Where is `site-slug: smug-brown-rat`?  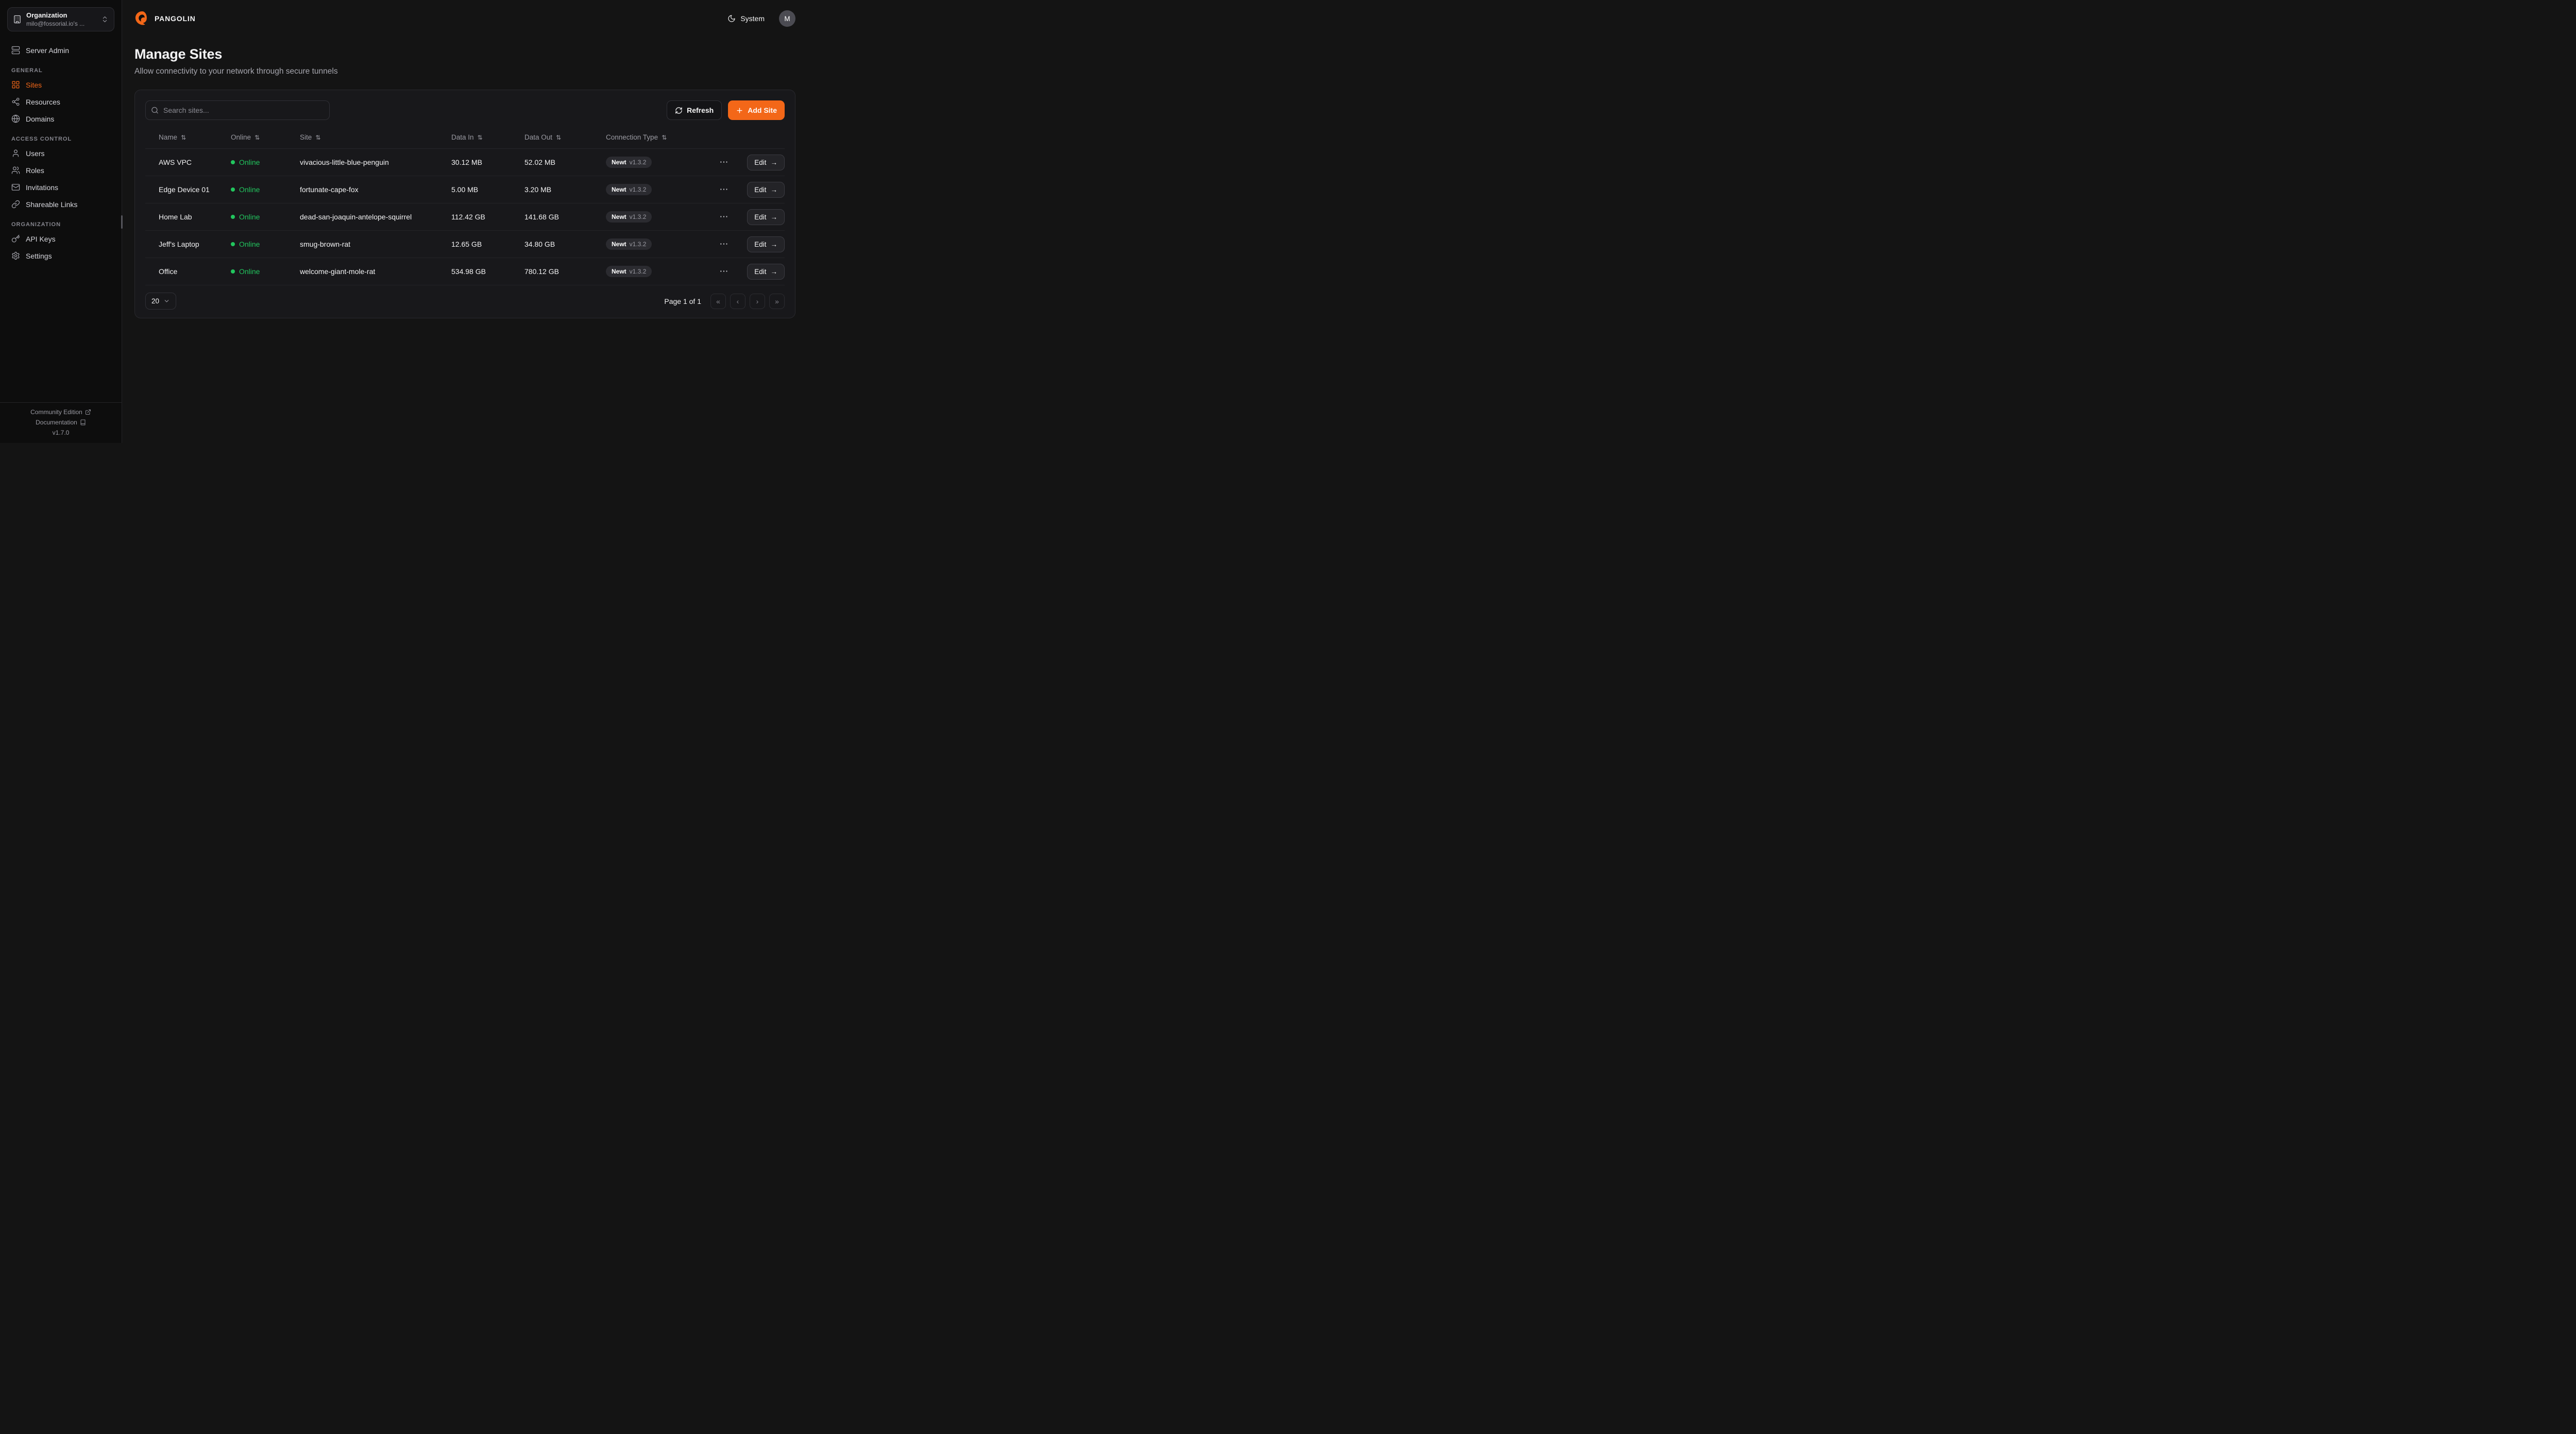
site-slug: smug-brown-rat is located at coordinates (325, 244).